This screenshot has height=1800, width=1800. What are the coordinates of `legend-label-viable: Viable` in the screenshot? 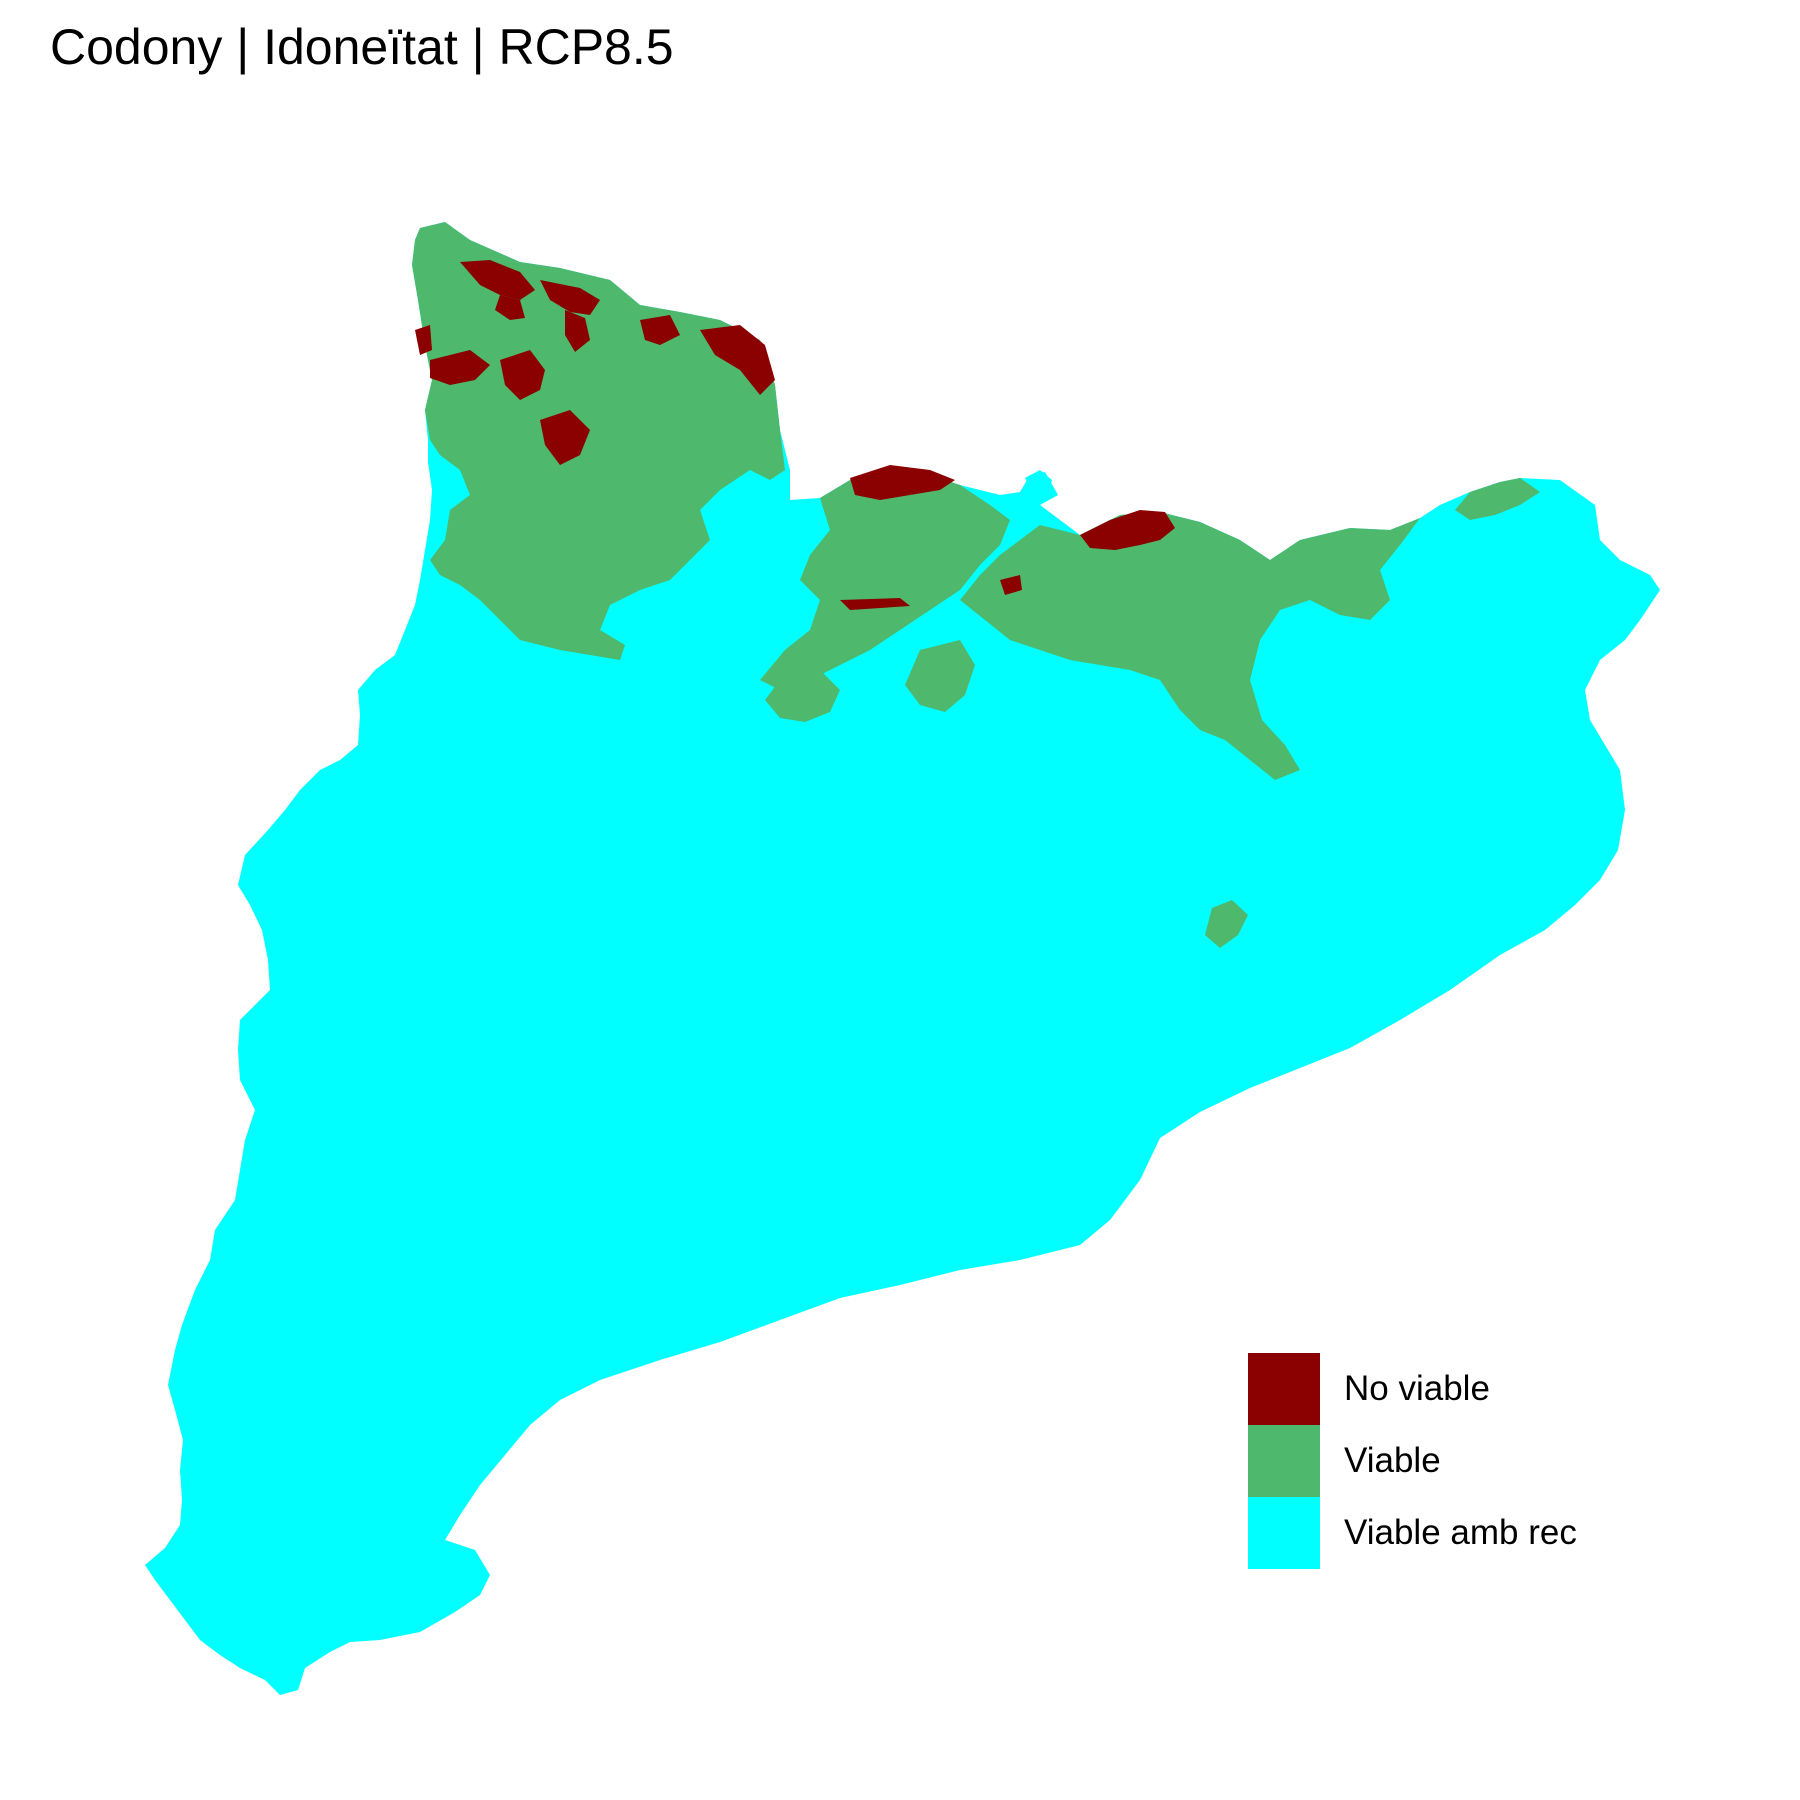 It's located at (1392, 1460).